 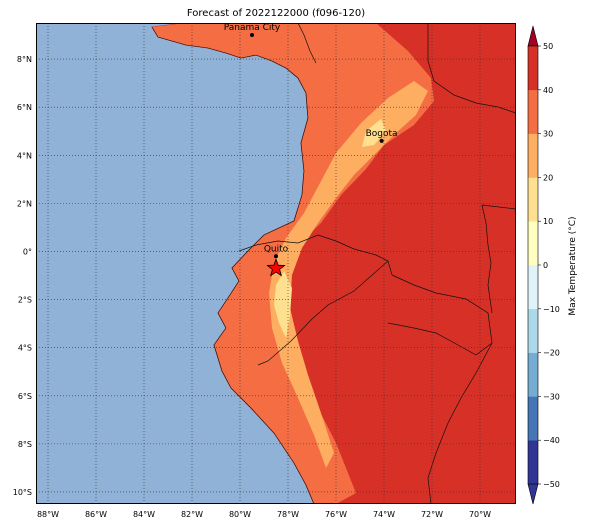 I want to click on lat-tick-label: 6°N, so click(x=24, y=107).